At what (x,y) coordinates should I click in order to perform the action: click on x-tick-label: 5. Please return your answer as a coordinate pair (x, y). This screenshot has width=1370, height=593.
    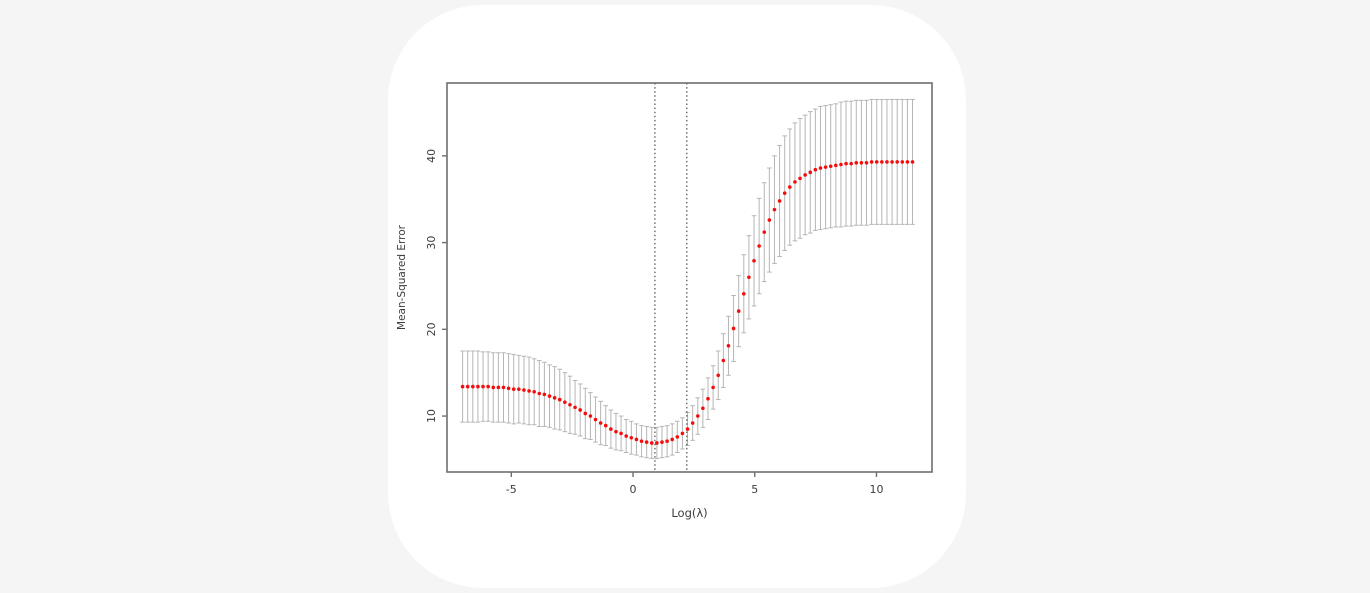
    Looking at the image, I should click on (754, 489).